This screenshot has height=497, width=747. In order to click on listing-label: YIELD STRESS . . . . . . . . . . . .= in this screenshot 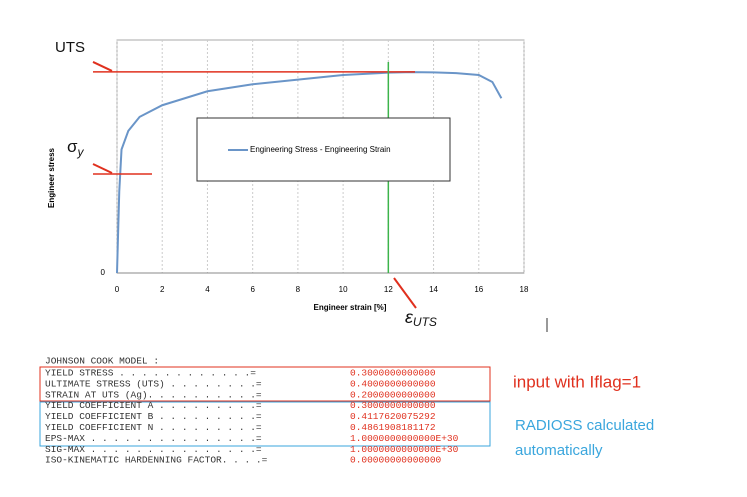, I will do `click(150, 373)`.